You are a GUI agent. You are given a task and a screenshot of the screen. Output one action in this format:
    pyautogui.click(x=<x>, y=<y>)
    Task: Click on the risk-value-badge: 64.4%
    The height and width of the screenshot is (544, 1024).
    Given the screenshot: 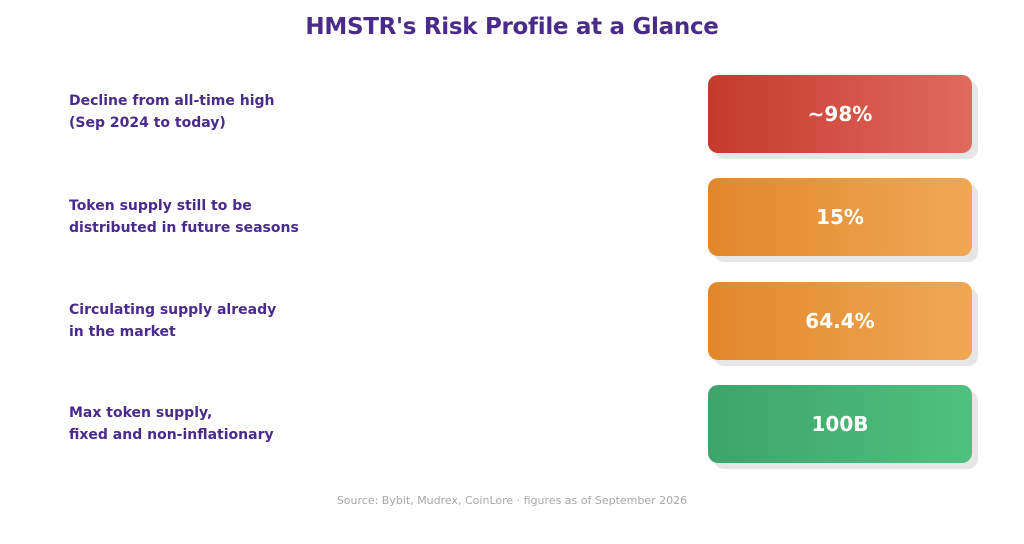 What is the action you would take?
    pyautogui.click(x=840, y=321)
    